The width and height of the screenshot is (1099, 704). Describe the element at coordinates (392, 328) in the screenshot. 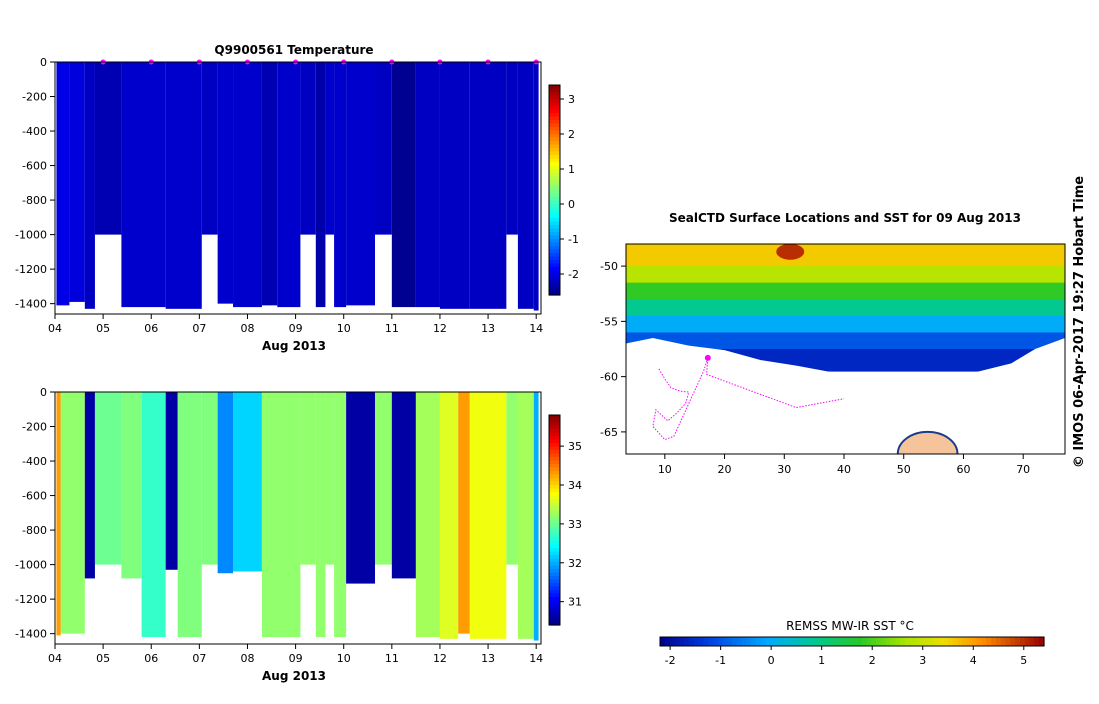

I see `x-tick-label: 11` at that location.